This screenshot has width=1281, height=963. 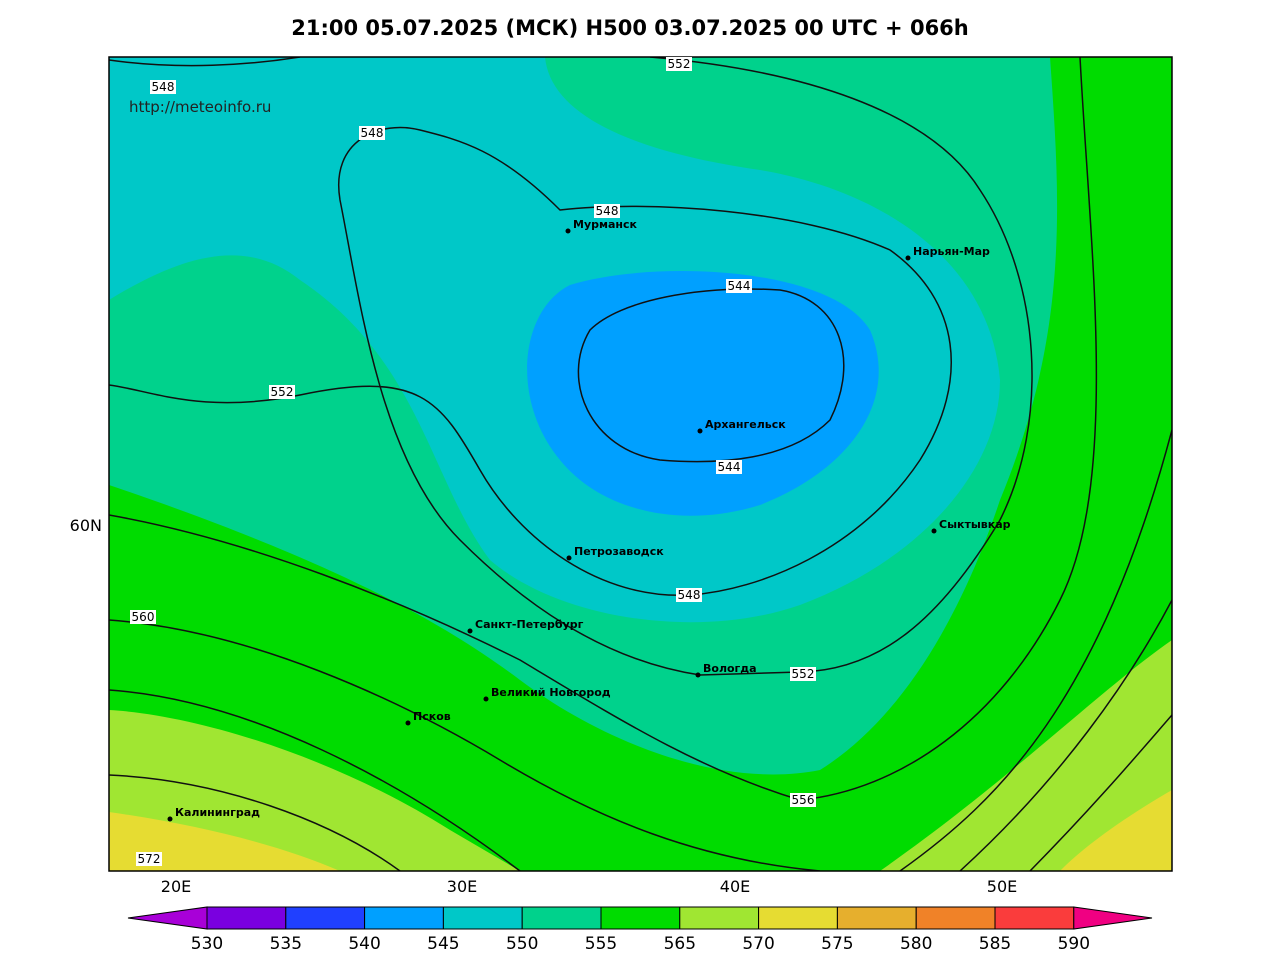 I want to click on colorbar-label: 545, so click(x=443, y=944).